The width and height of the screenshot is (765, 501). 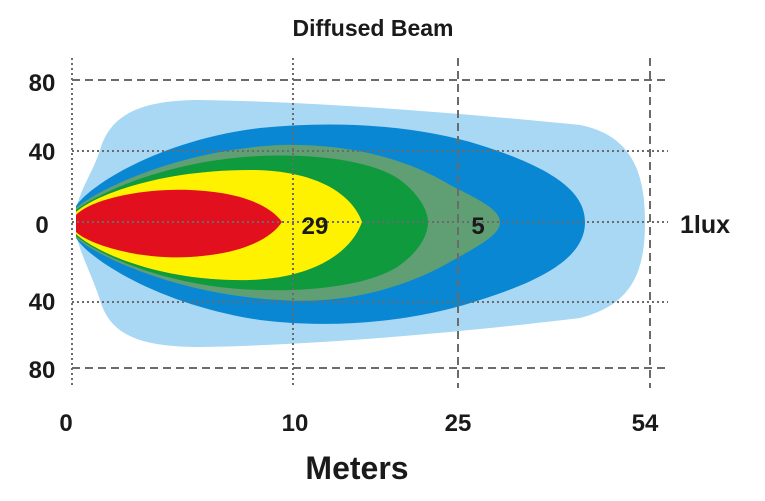 I want to click on x-tick-label: 25, so click(x=458, y=423).